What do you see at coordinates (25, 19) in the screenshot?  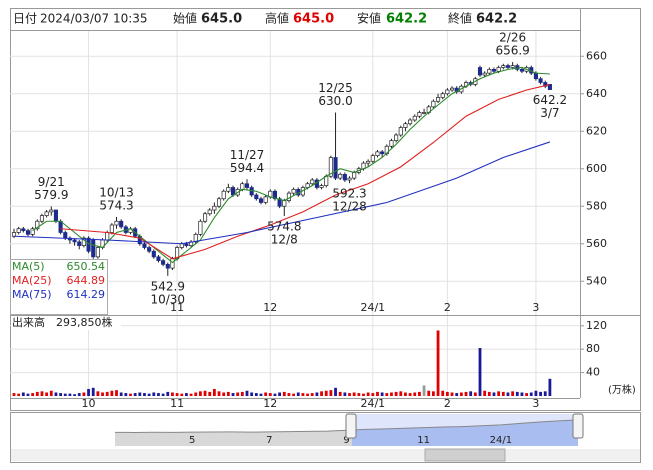 I see `date-label: 日付` at bounding box center [25, 19].